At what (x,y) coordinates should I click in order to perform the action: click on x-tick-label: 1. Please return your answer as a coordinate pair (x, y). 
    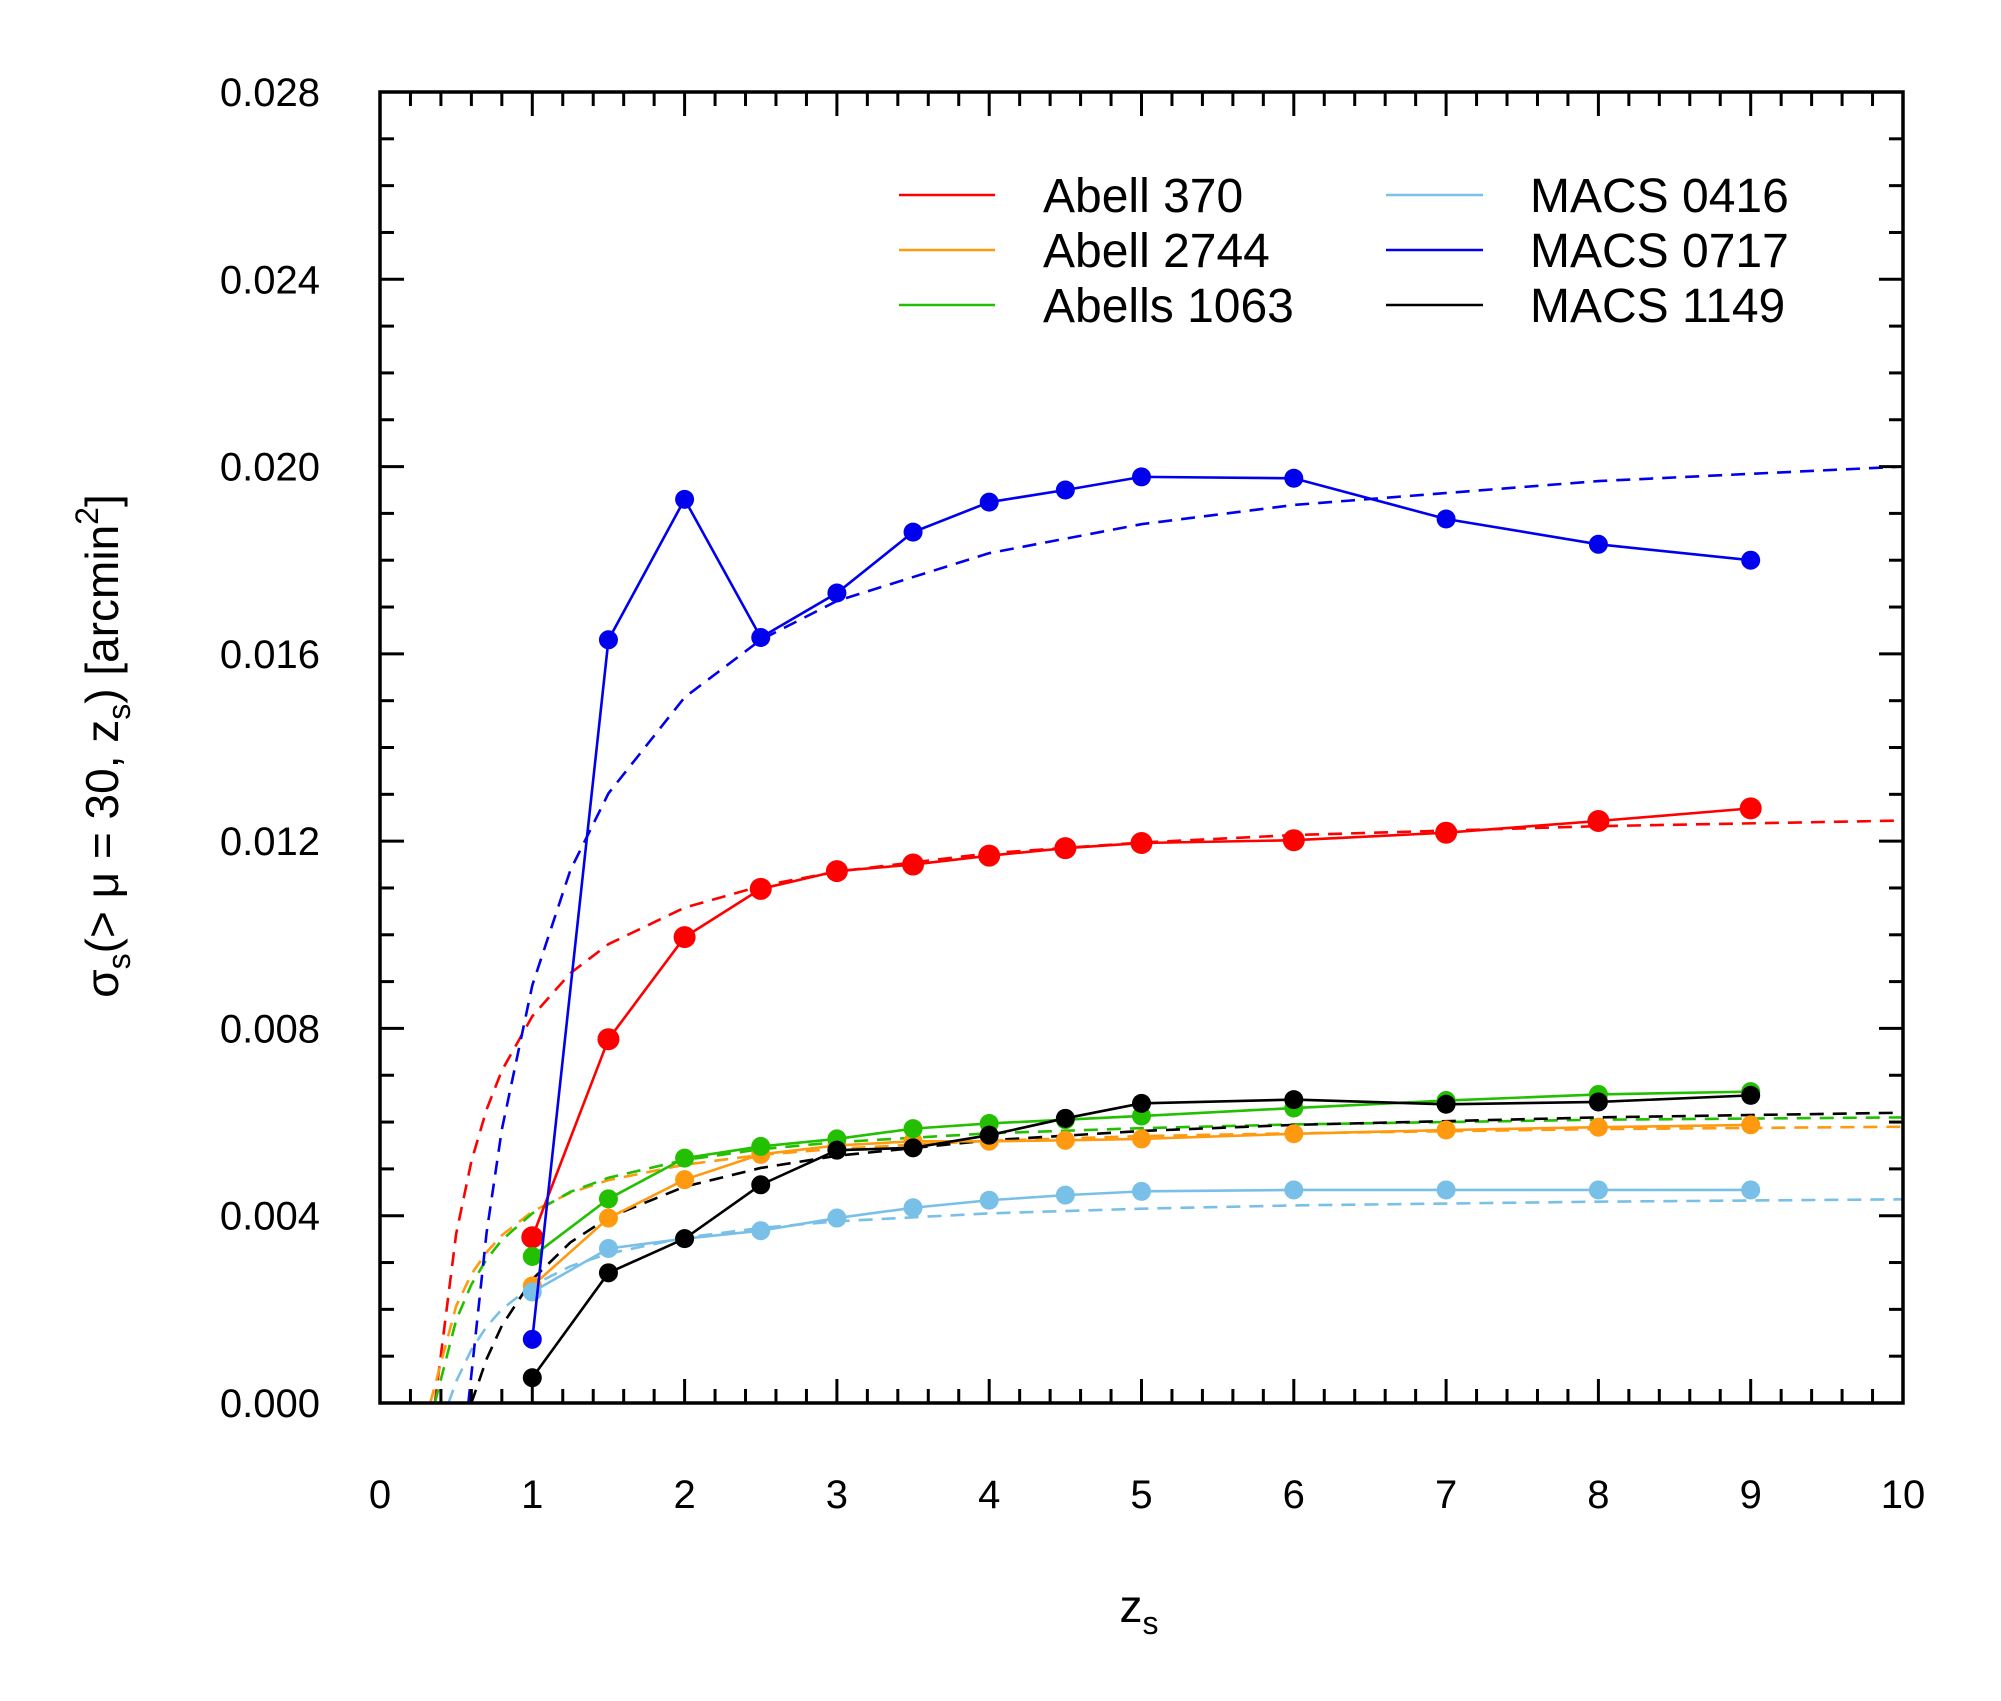
    Looking at the image, I should click on (532, 1495).